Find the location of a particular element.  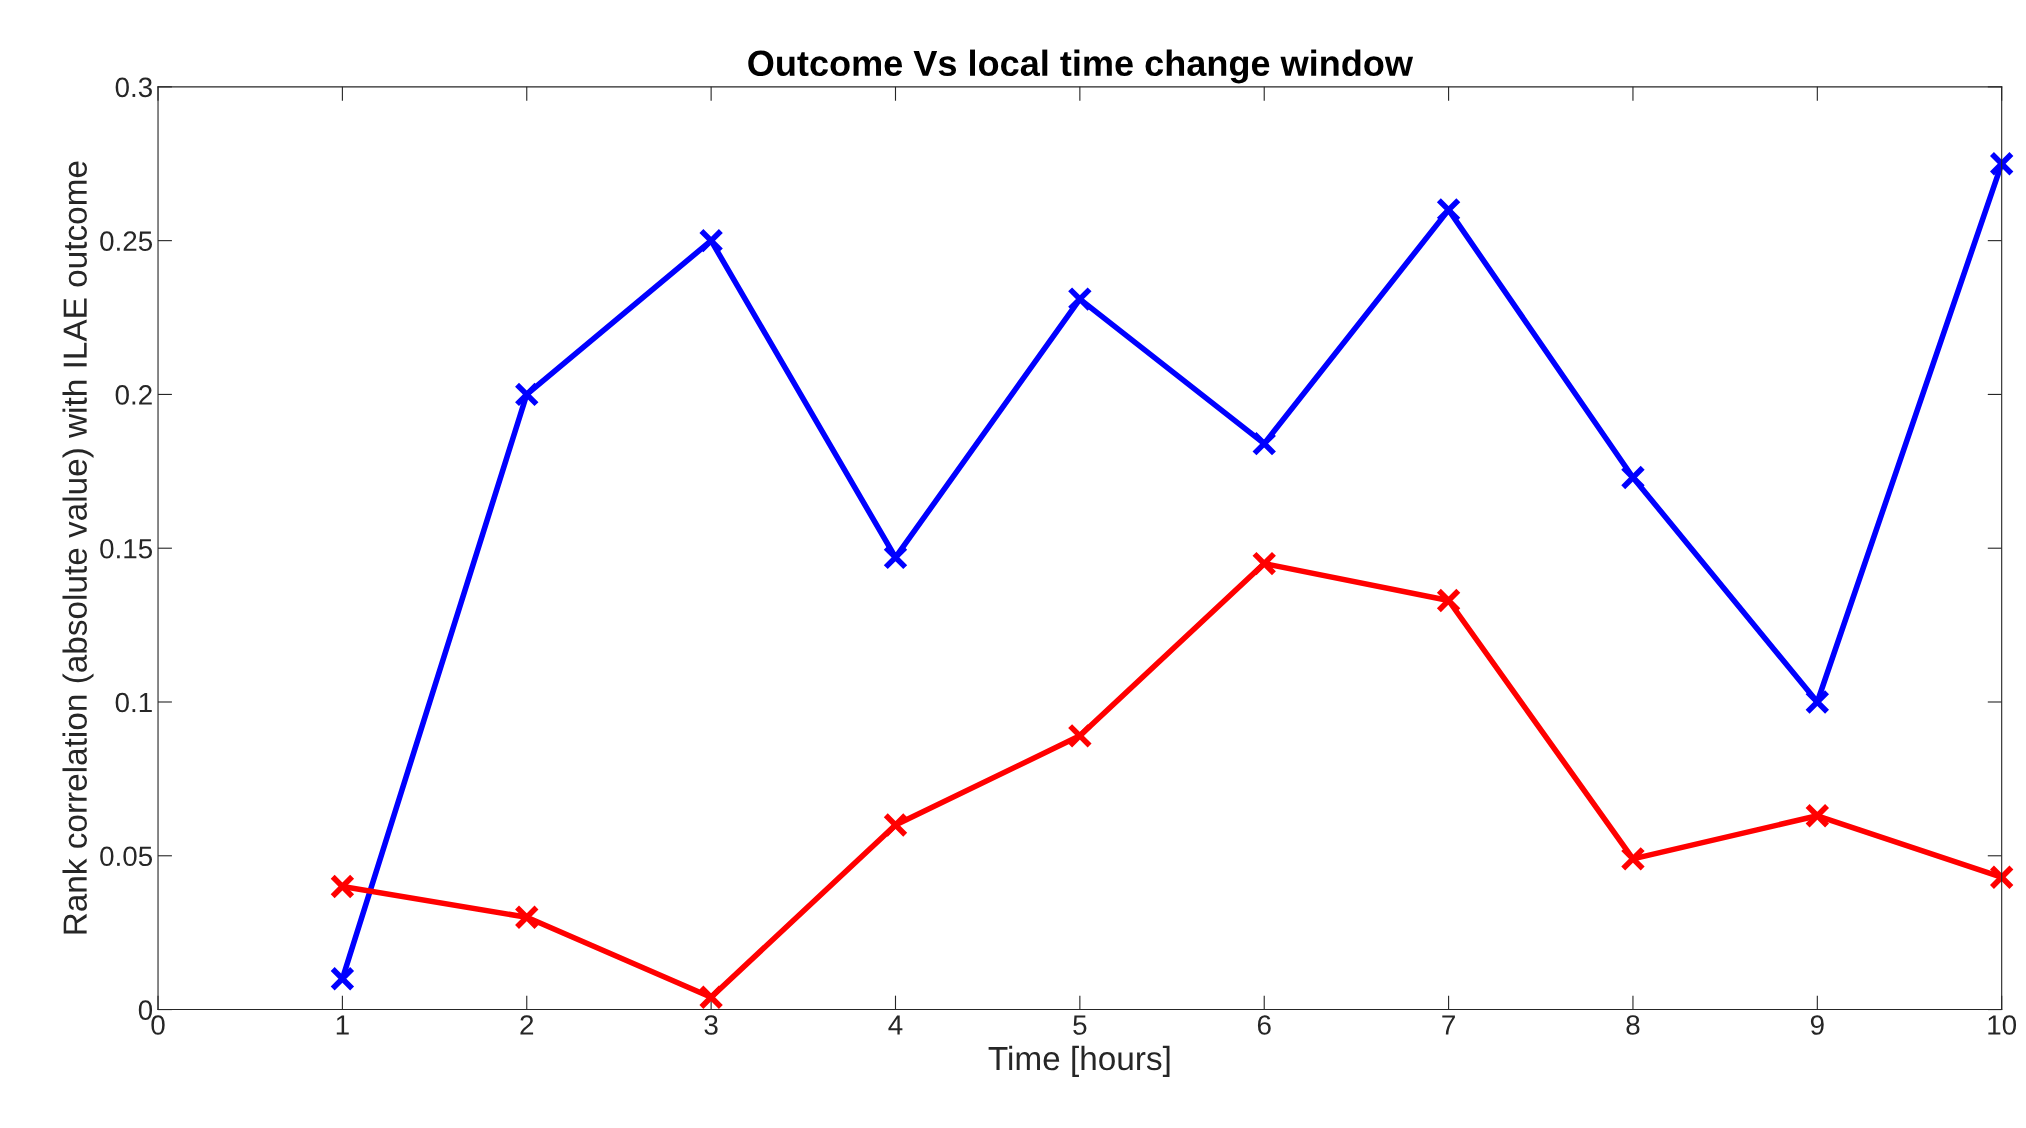

x-tick-label: 10 is located at coordinates (2002, 1025).